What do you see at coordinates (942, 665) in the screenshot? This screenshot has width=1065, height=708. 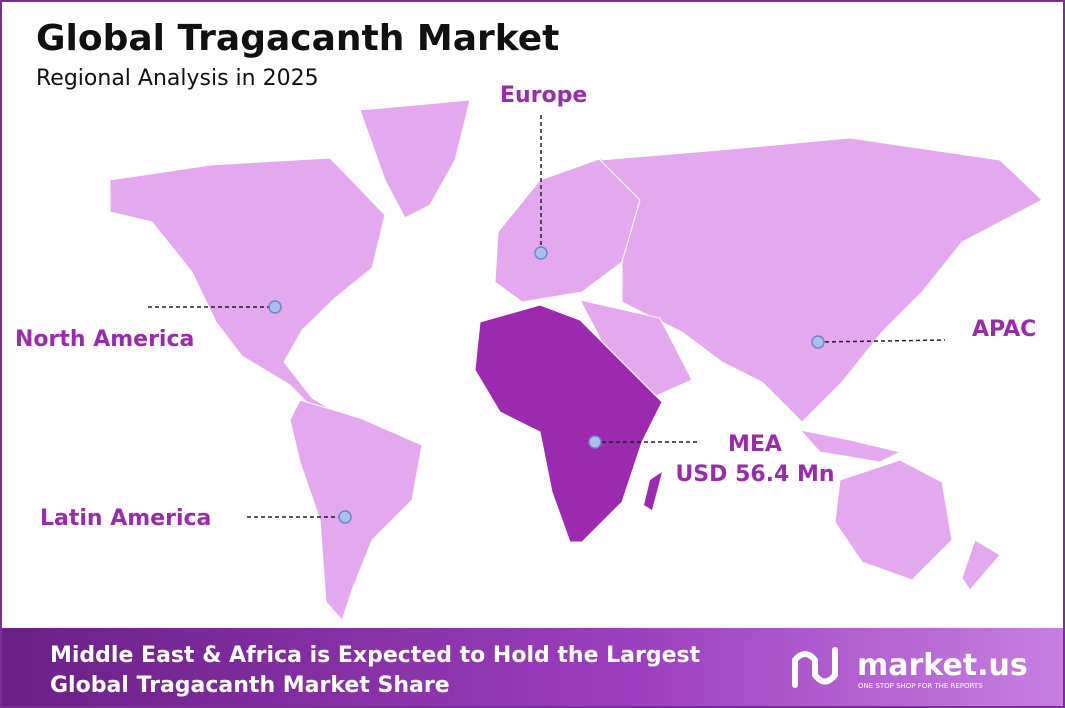 I see `brand-name: market.us` at bounding box center [942, 665].